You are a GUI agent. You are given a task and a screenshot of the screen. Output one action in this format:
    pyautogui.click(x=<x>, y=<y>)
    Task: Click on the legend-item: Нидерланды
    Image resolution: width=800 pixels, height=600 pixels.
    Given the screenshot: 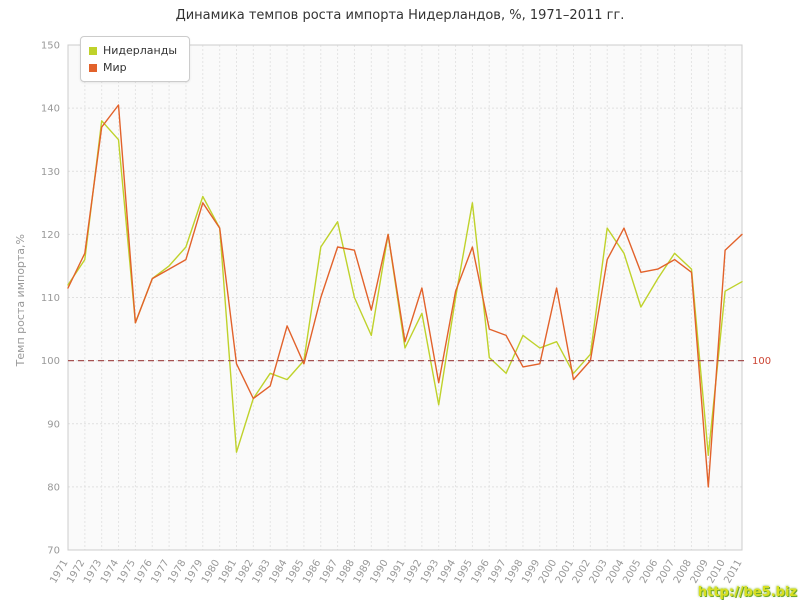 What is the action you would take?
    pyautogui.click(x=133, y=50)
    